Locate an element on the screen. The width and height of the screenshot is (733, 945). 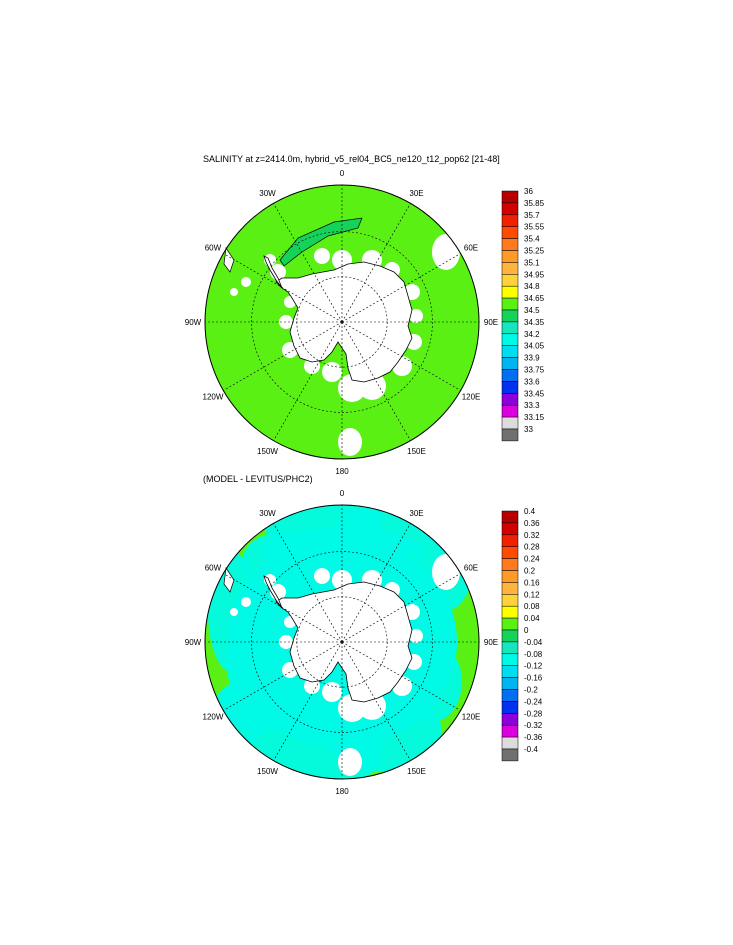
colorbar-label: 36 is located at coordinates (528, 191).